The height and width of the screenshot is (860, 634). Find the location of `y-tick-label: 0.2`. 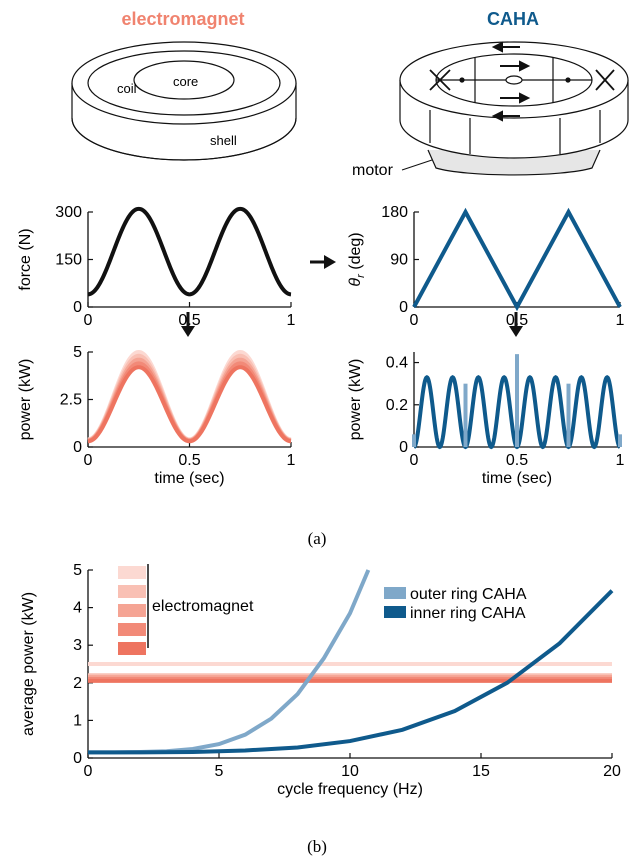

y-tick-label: 0.2 is located at coordinates (397, 405).